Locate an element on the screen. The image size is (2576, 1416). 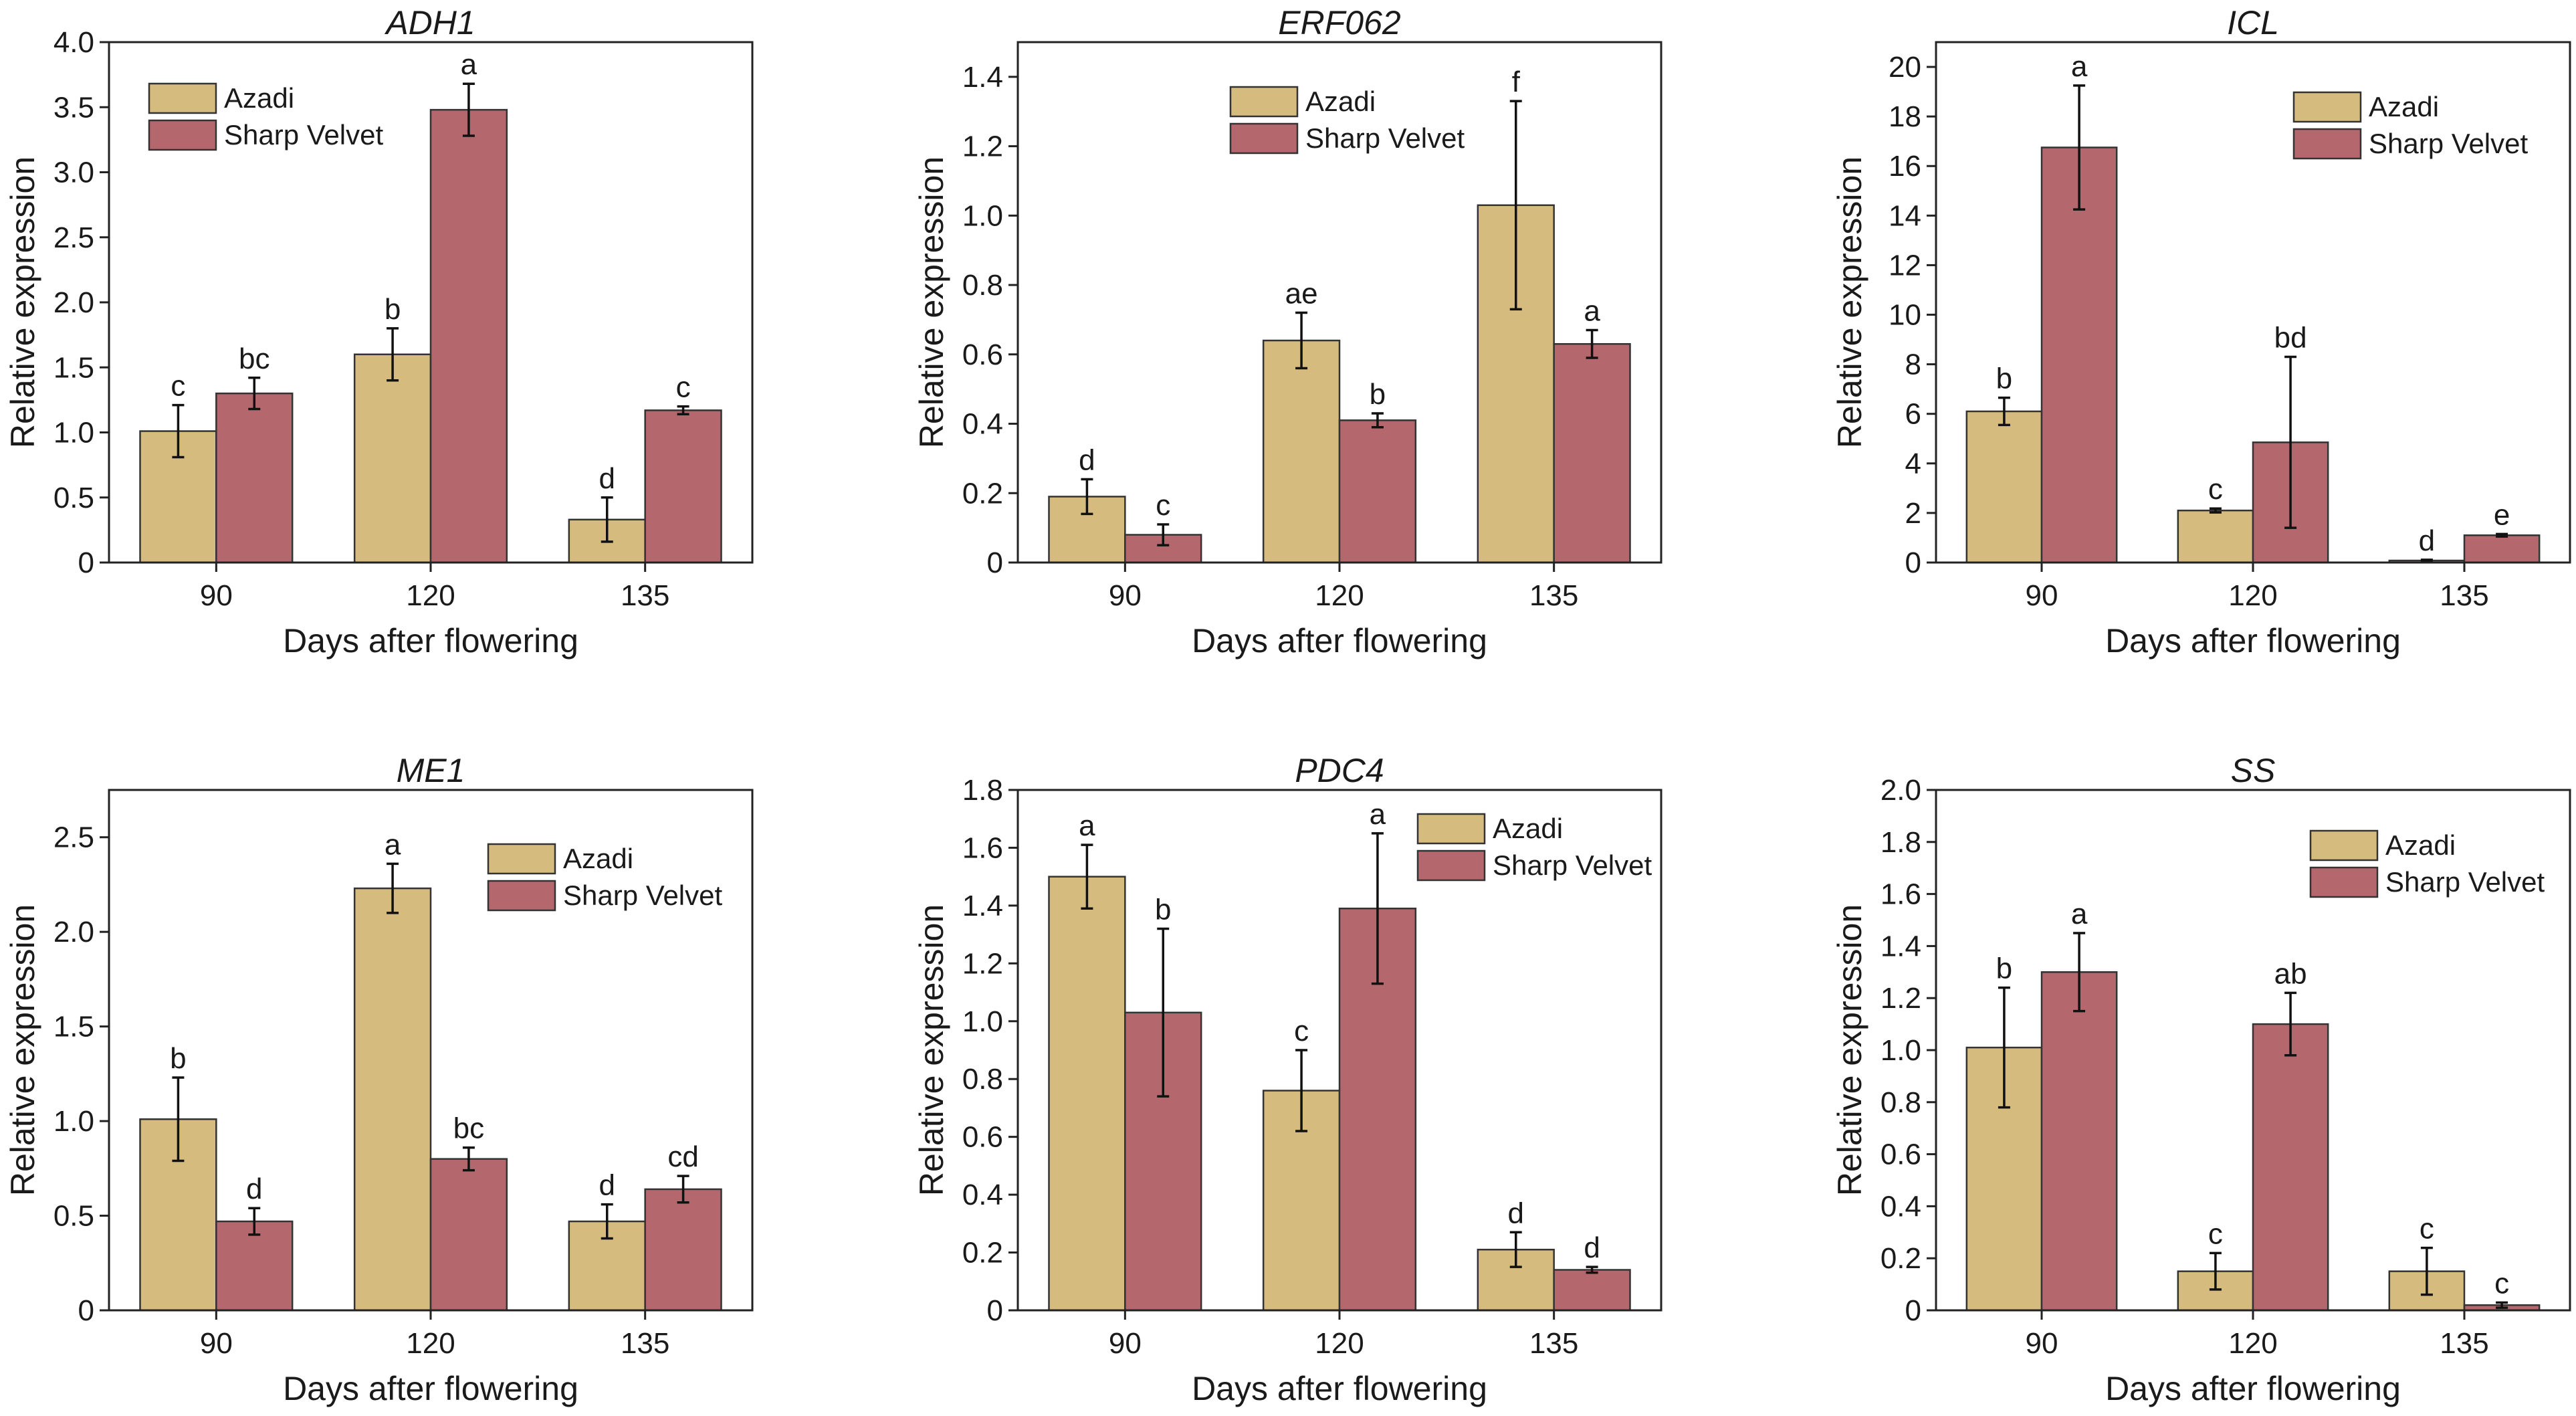
chart-title: ME1 is located at coordinates (431, 770).